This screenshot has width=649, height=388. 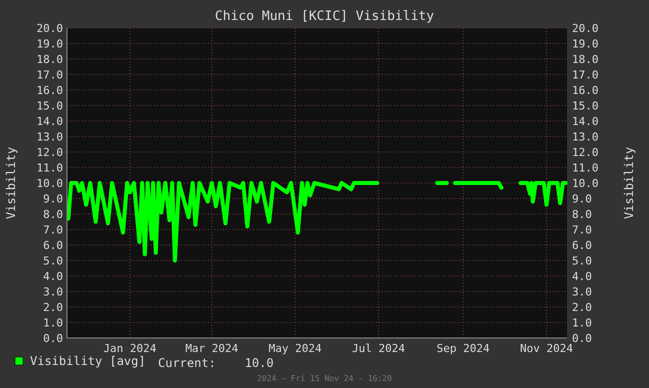 I want to click on y2-tick-label: 10.0, so click(x=585, y=183).